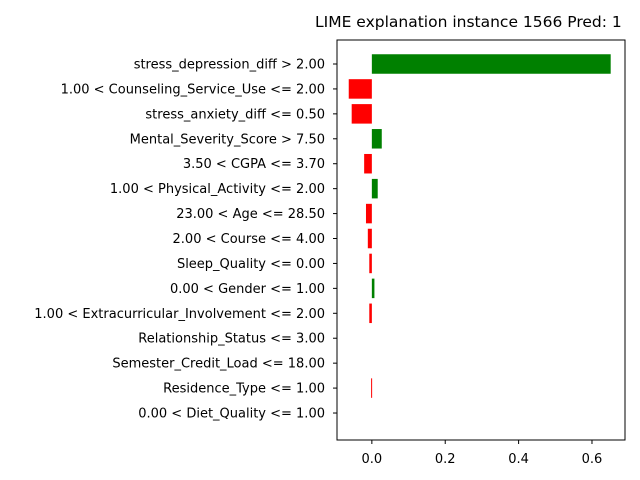 This screenshot has height=480, width=640. Describe the element at coordinates (227, 139) in the screenshot. I see `feature-label-3: Mental_Severity_Score > 7.50` at that location.